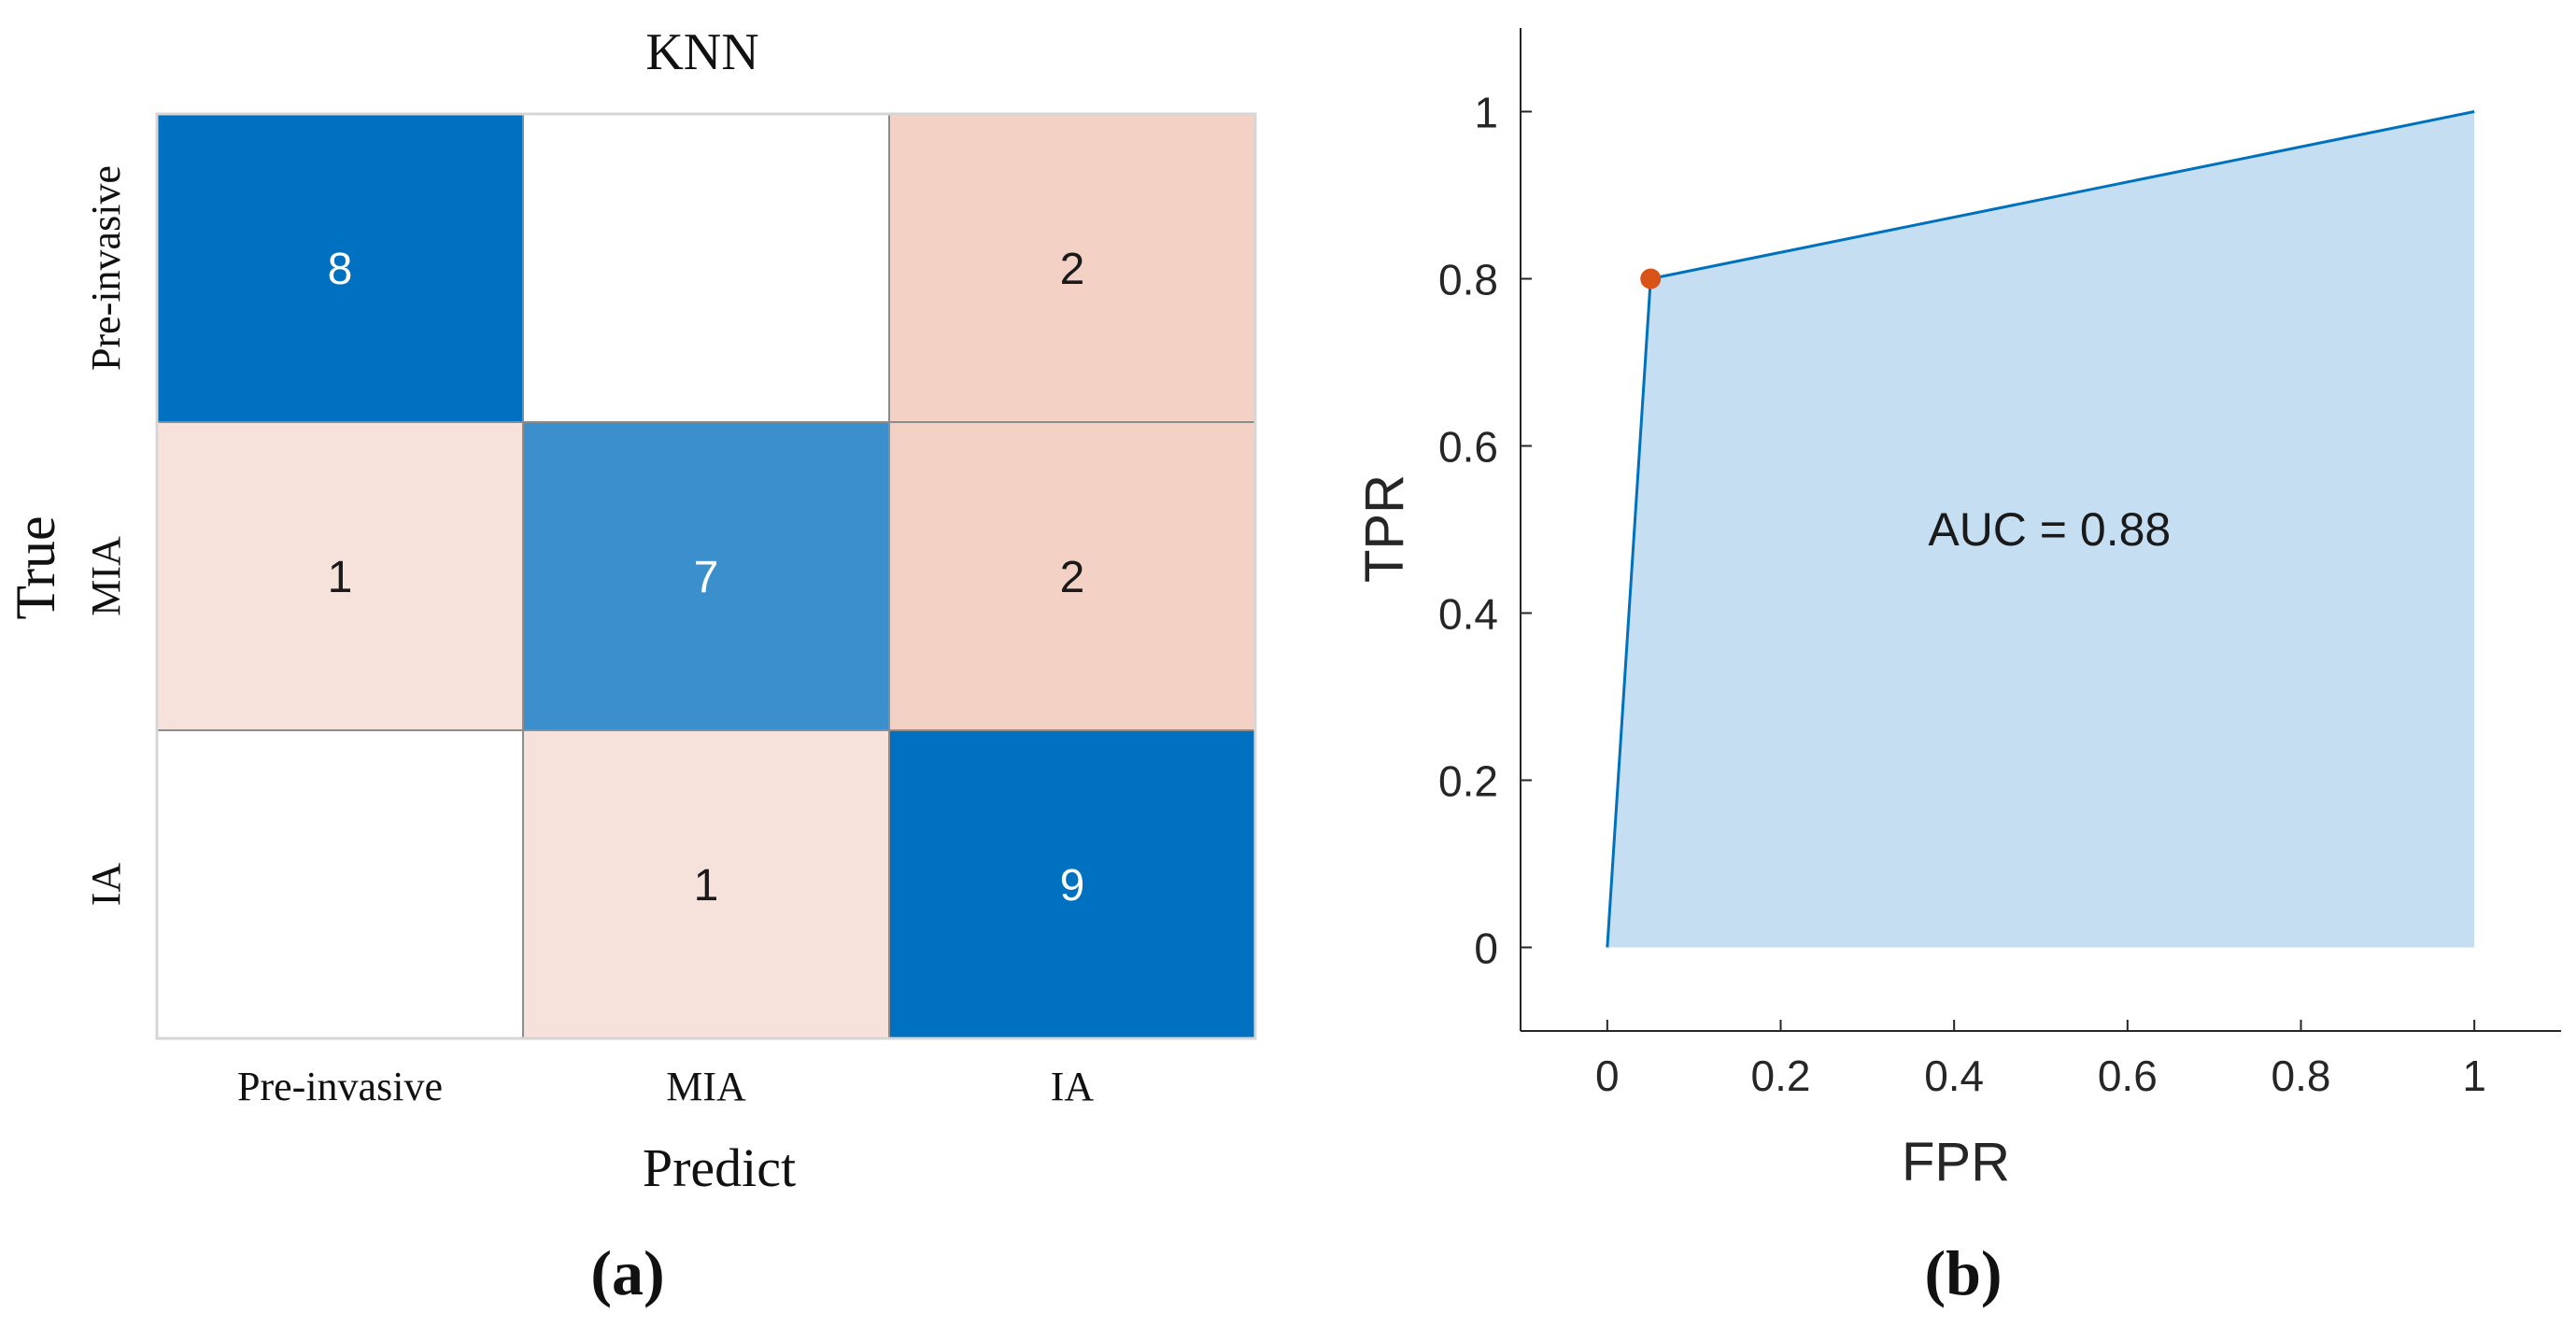 The width and height of the screenshot is (2576, 1327). I want to click on y-tick-label: IA, so click(106, 885).